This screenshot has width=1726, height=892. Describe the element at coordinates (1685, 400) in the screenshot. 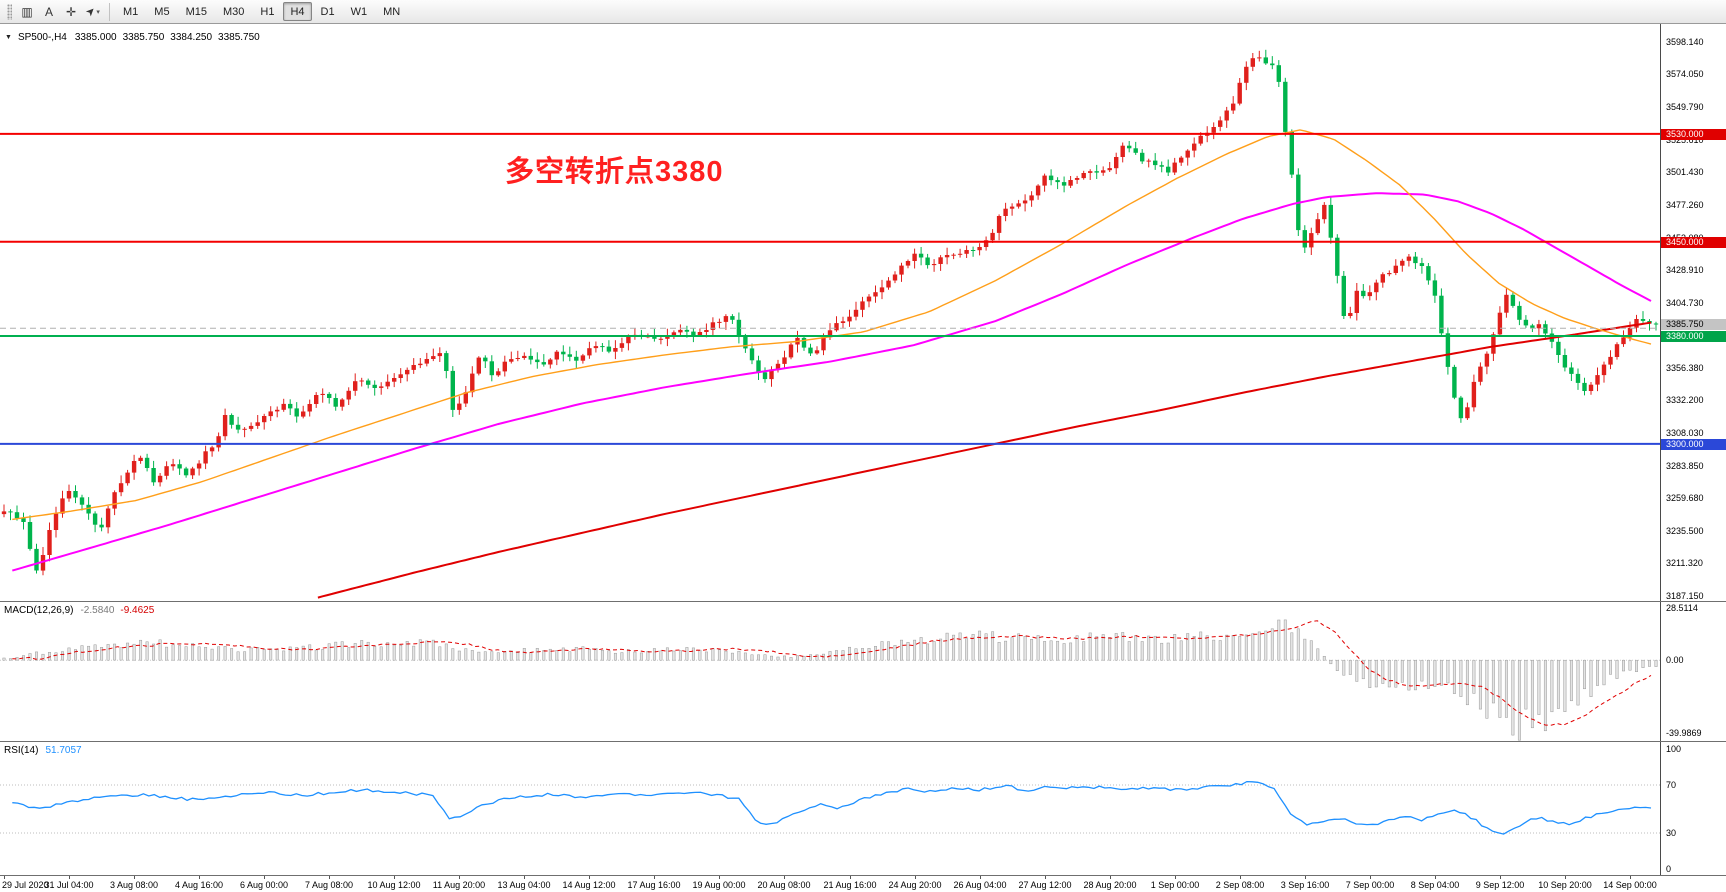

I see `price-tick: 3332.200` at that location.